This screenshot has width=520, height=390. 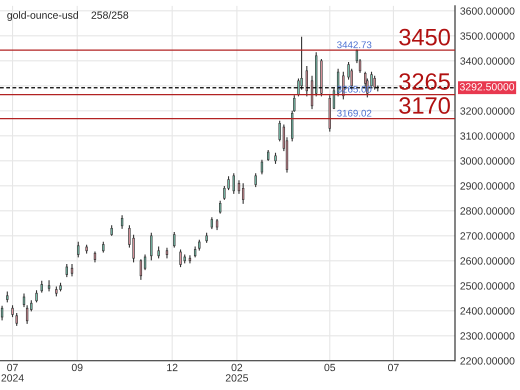 I want to click on y-tick-label: 3200.00000, so click(x=487, y=111).